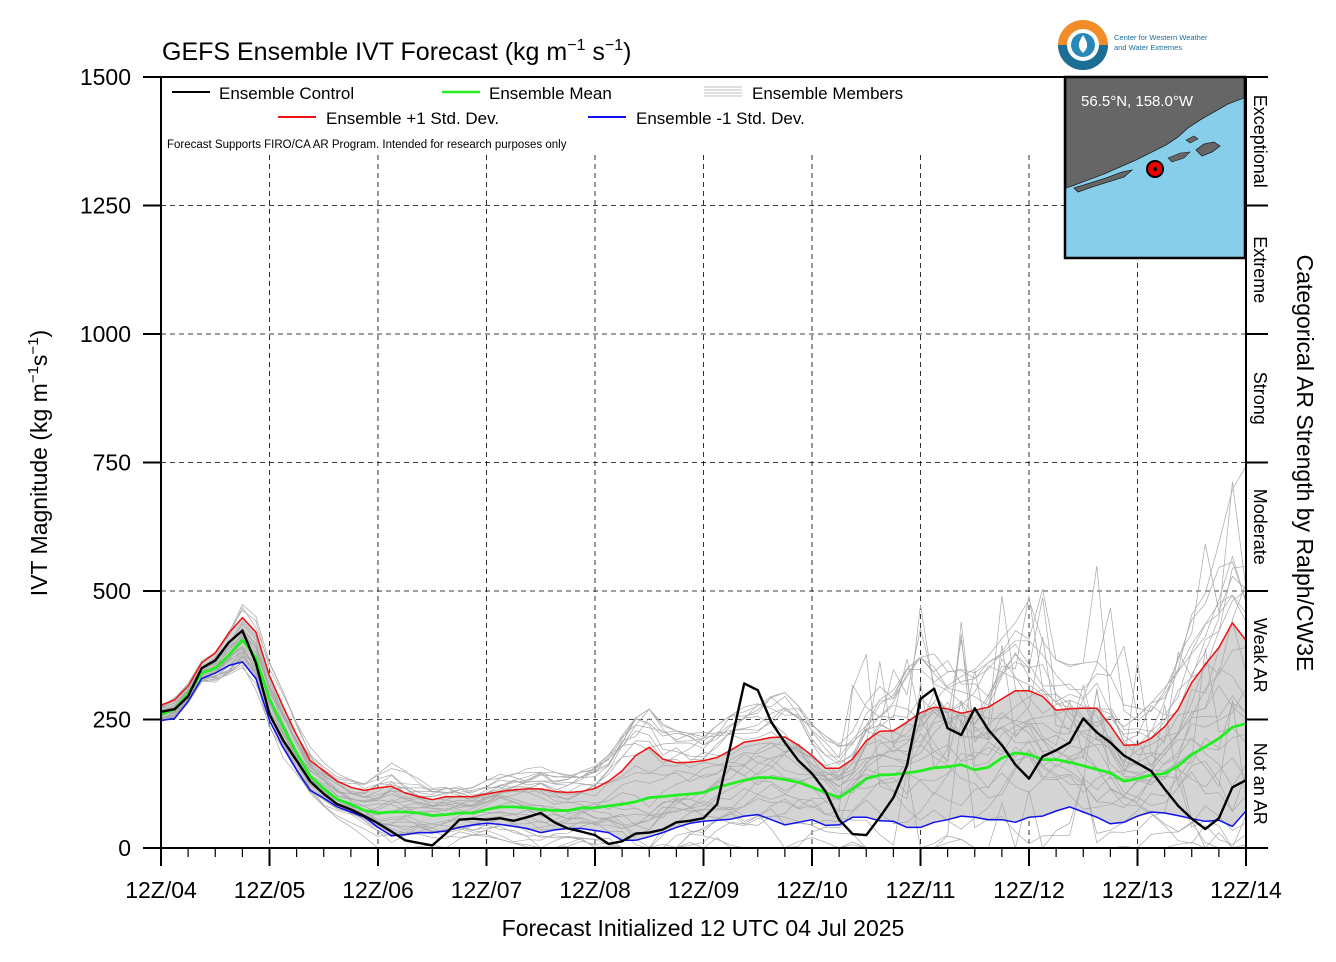  What do you see at coordinates (1148, 47) in the screenshot?
I see `logo-text-line2: and Water Extremes` at bounding box center [1148, 47].